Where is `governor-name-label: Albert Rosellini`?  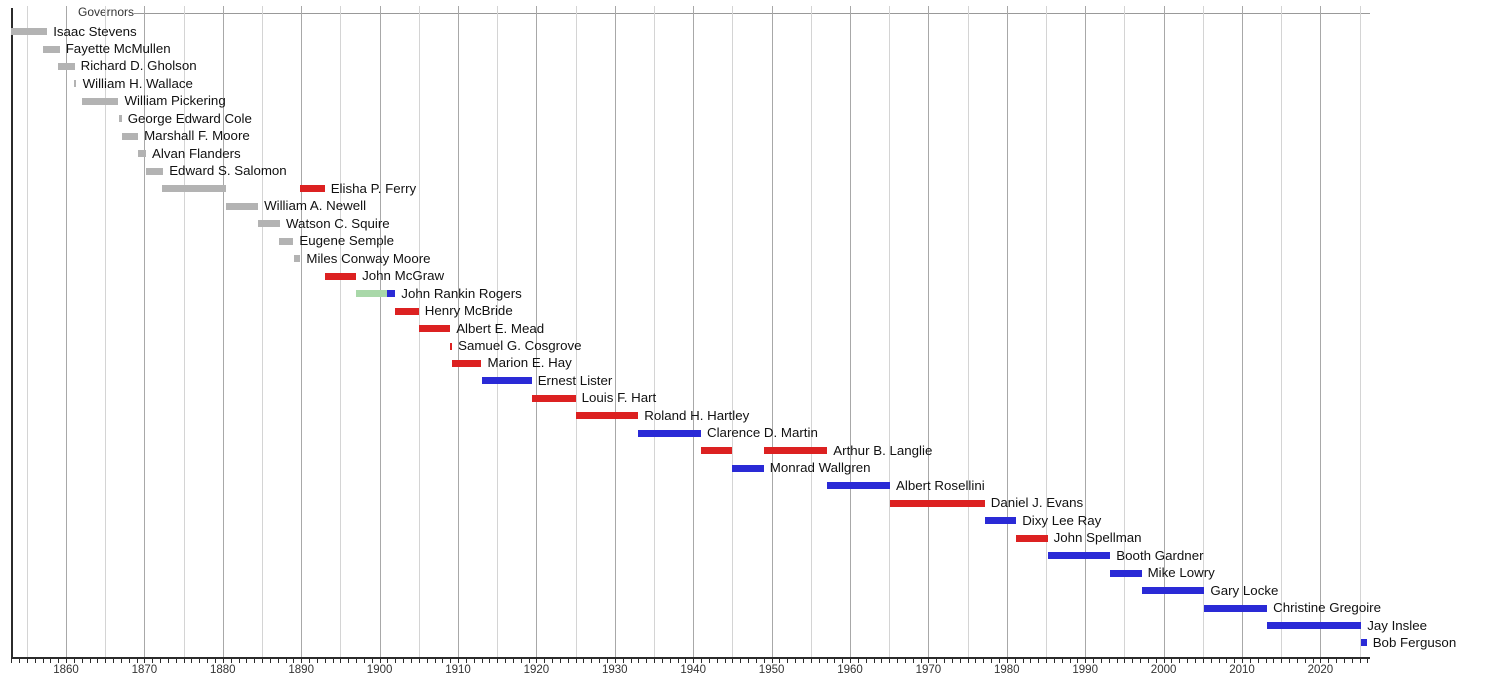 governor-name-label: Albert Rosellini is located at coordinates (940, 485).